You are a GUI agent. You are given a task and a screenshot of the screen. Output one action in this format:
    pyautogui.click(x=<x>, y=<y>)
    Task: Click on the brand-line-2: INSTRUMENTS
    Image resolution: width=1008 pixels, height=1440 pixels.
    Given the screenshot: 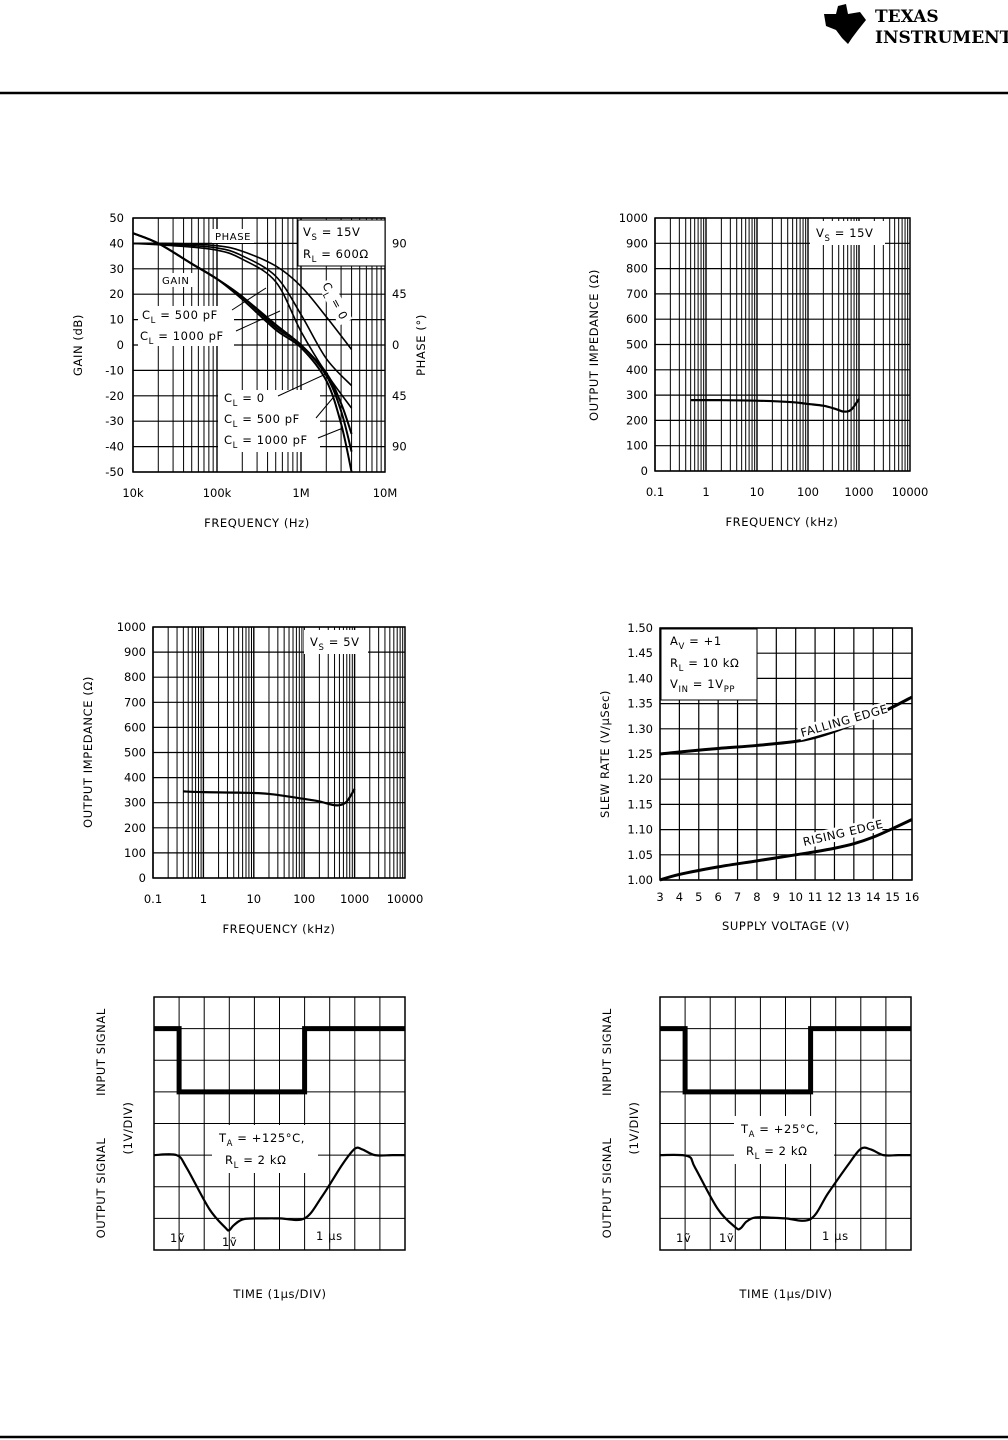 What is the action you would take?
    pyautogui.click(x=941, y=38)
    